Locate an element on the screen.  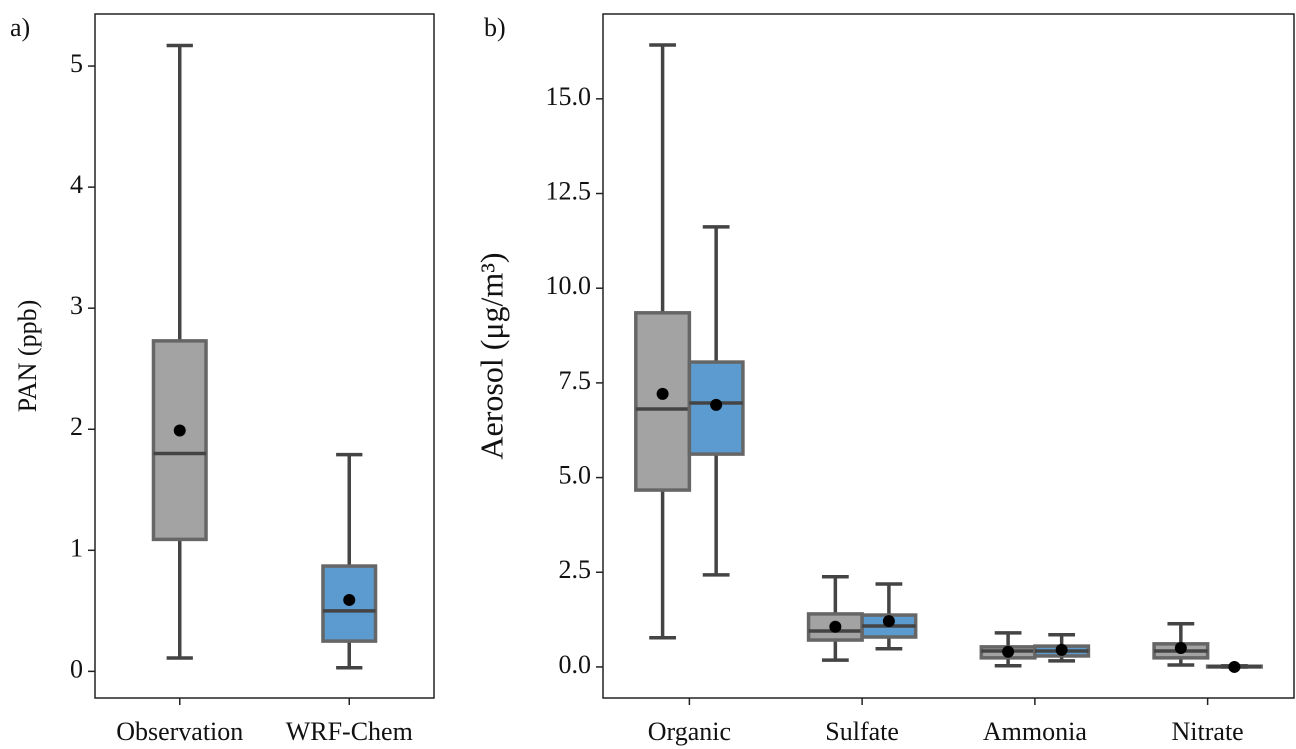
x-tick-label: Organic is located at coordinates (689, 731).